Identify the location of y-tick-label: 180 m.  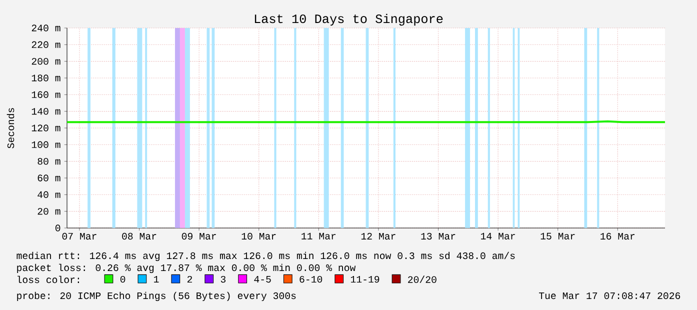
(46, 78).